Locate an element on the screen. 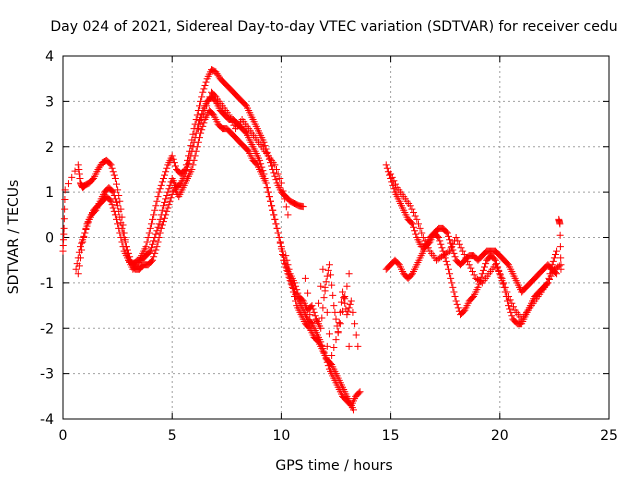 This screenshot has height=480, width=640. x-tick-label: 20 is located at coordinates (500, 436).